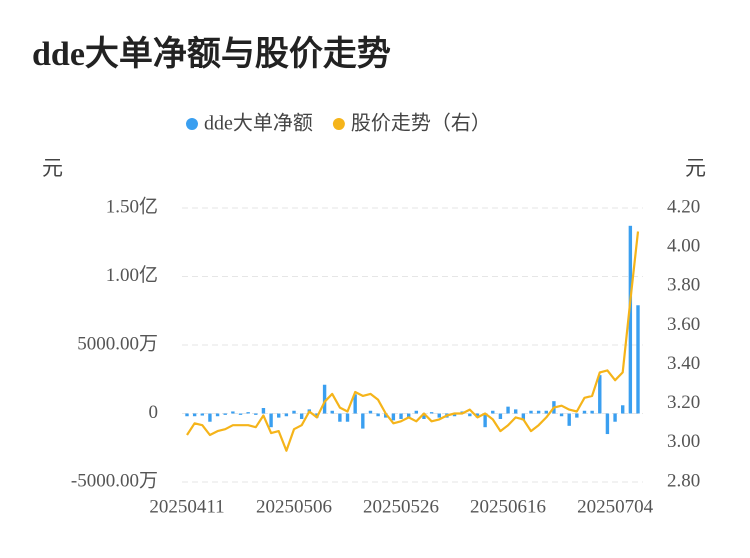 This screenshot has width=750, height=558. What do you see at coordinates (117, 343) in the screenshot?
I see `y-tick-label: 5000.00万` at bounding box center [117, 343].